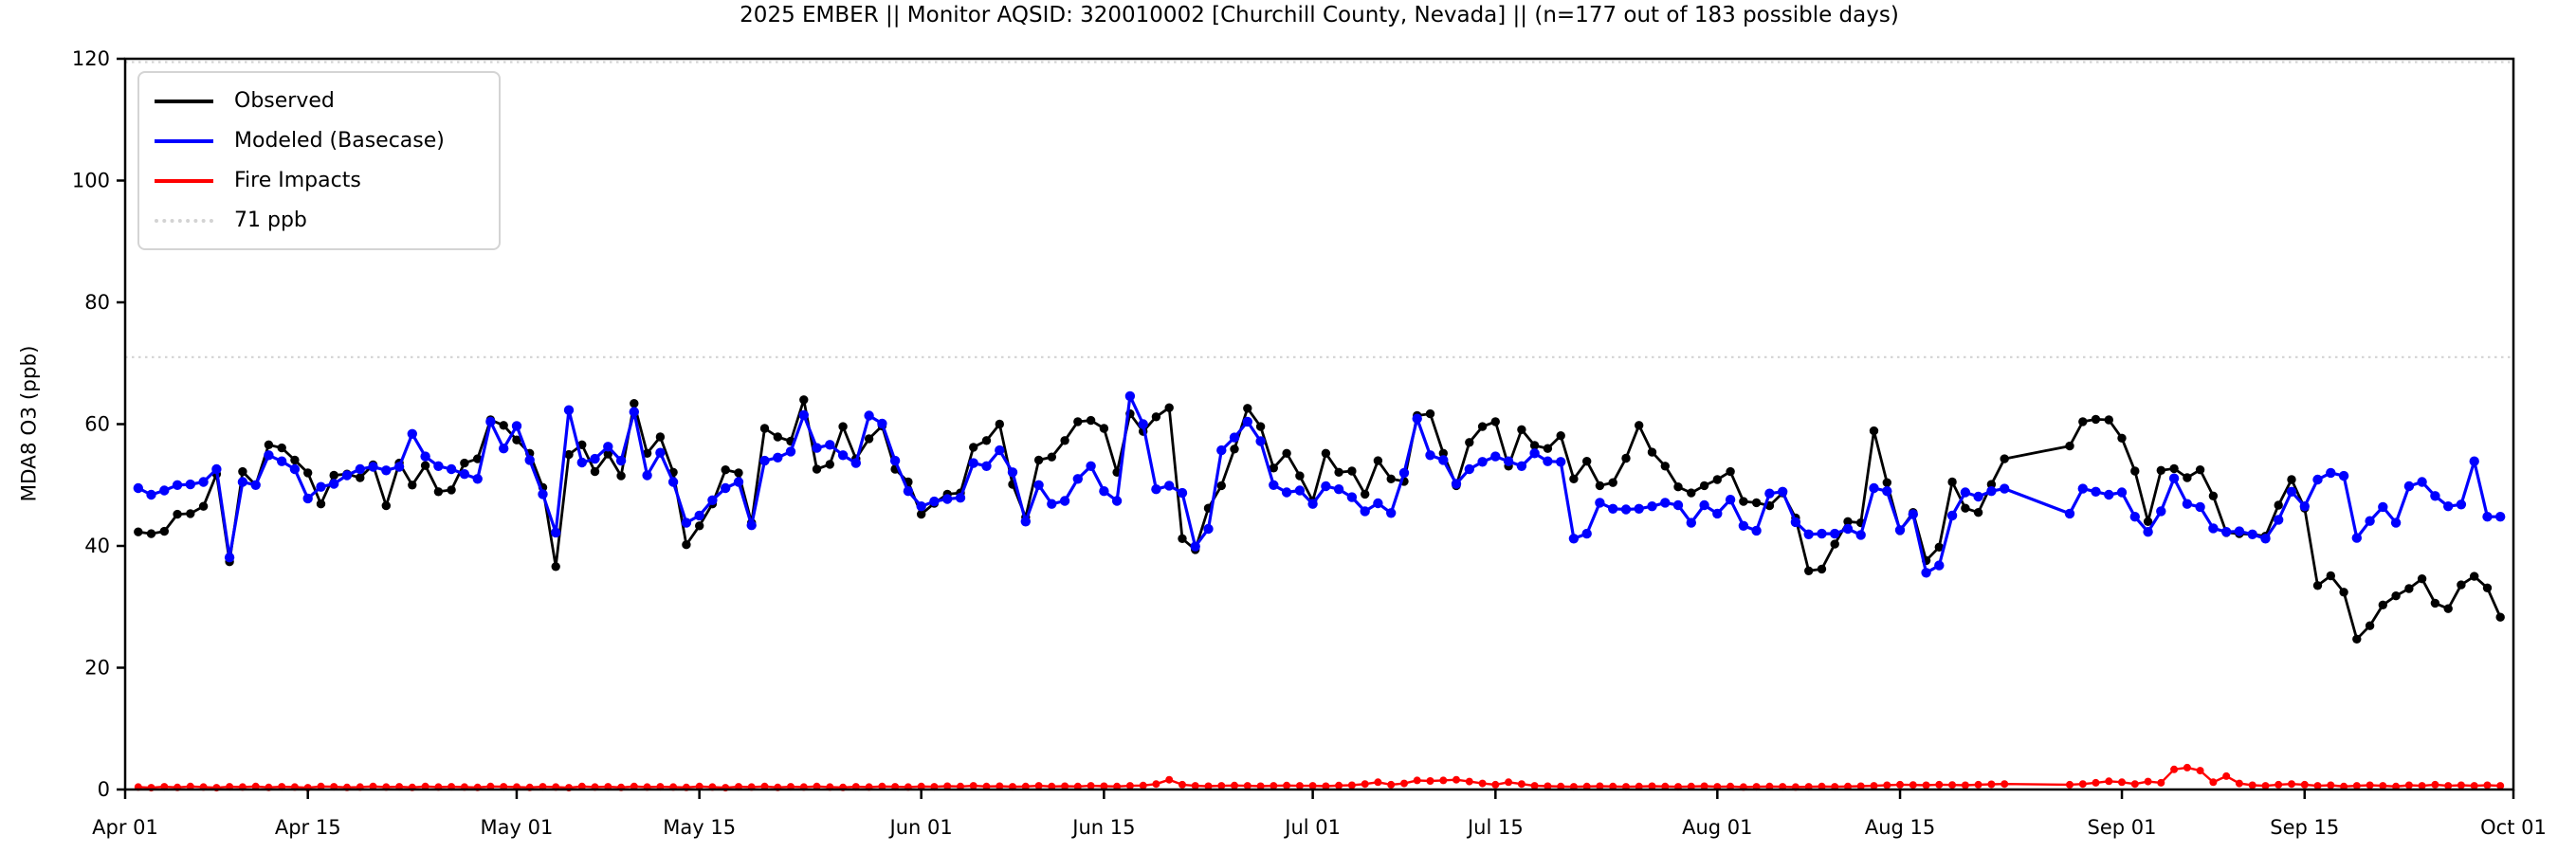  Describe the element at coordinates (2122, 827) in the screenshot. I see `x-tick-label: Sep 01` at that location.